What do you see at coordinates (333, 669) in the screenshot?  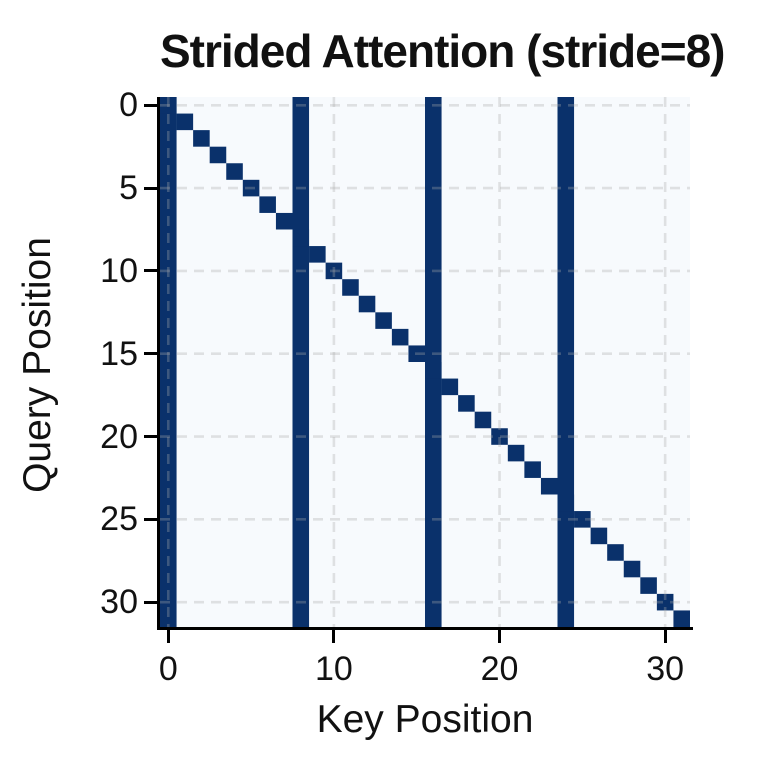 I see `x-tick-label-10: 10` at bounding box center [333, 669].